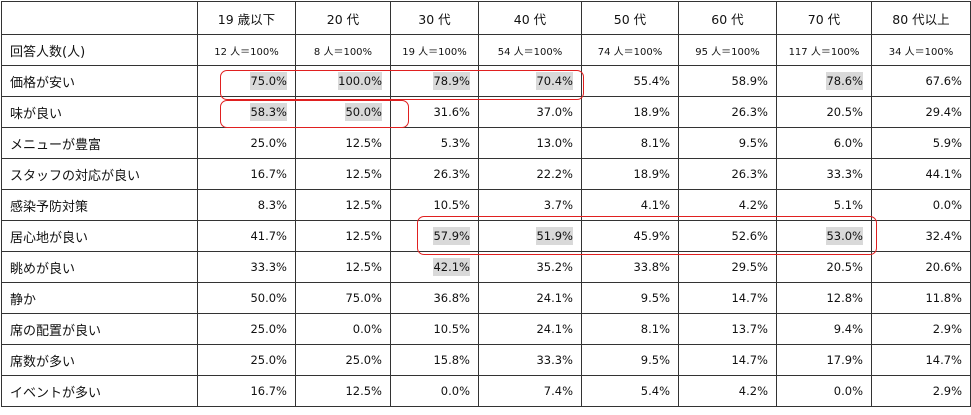 The height and width of the screenshot is (415, 971). Describe the element at coordinates (824, 81) in the screenshot. I see `cell: 78.6%` at that location.